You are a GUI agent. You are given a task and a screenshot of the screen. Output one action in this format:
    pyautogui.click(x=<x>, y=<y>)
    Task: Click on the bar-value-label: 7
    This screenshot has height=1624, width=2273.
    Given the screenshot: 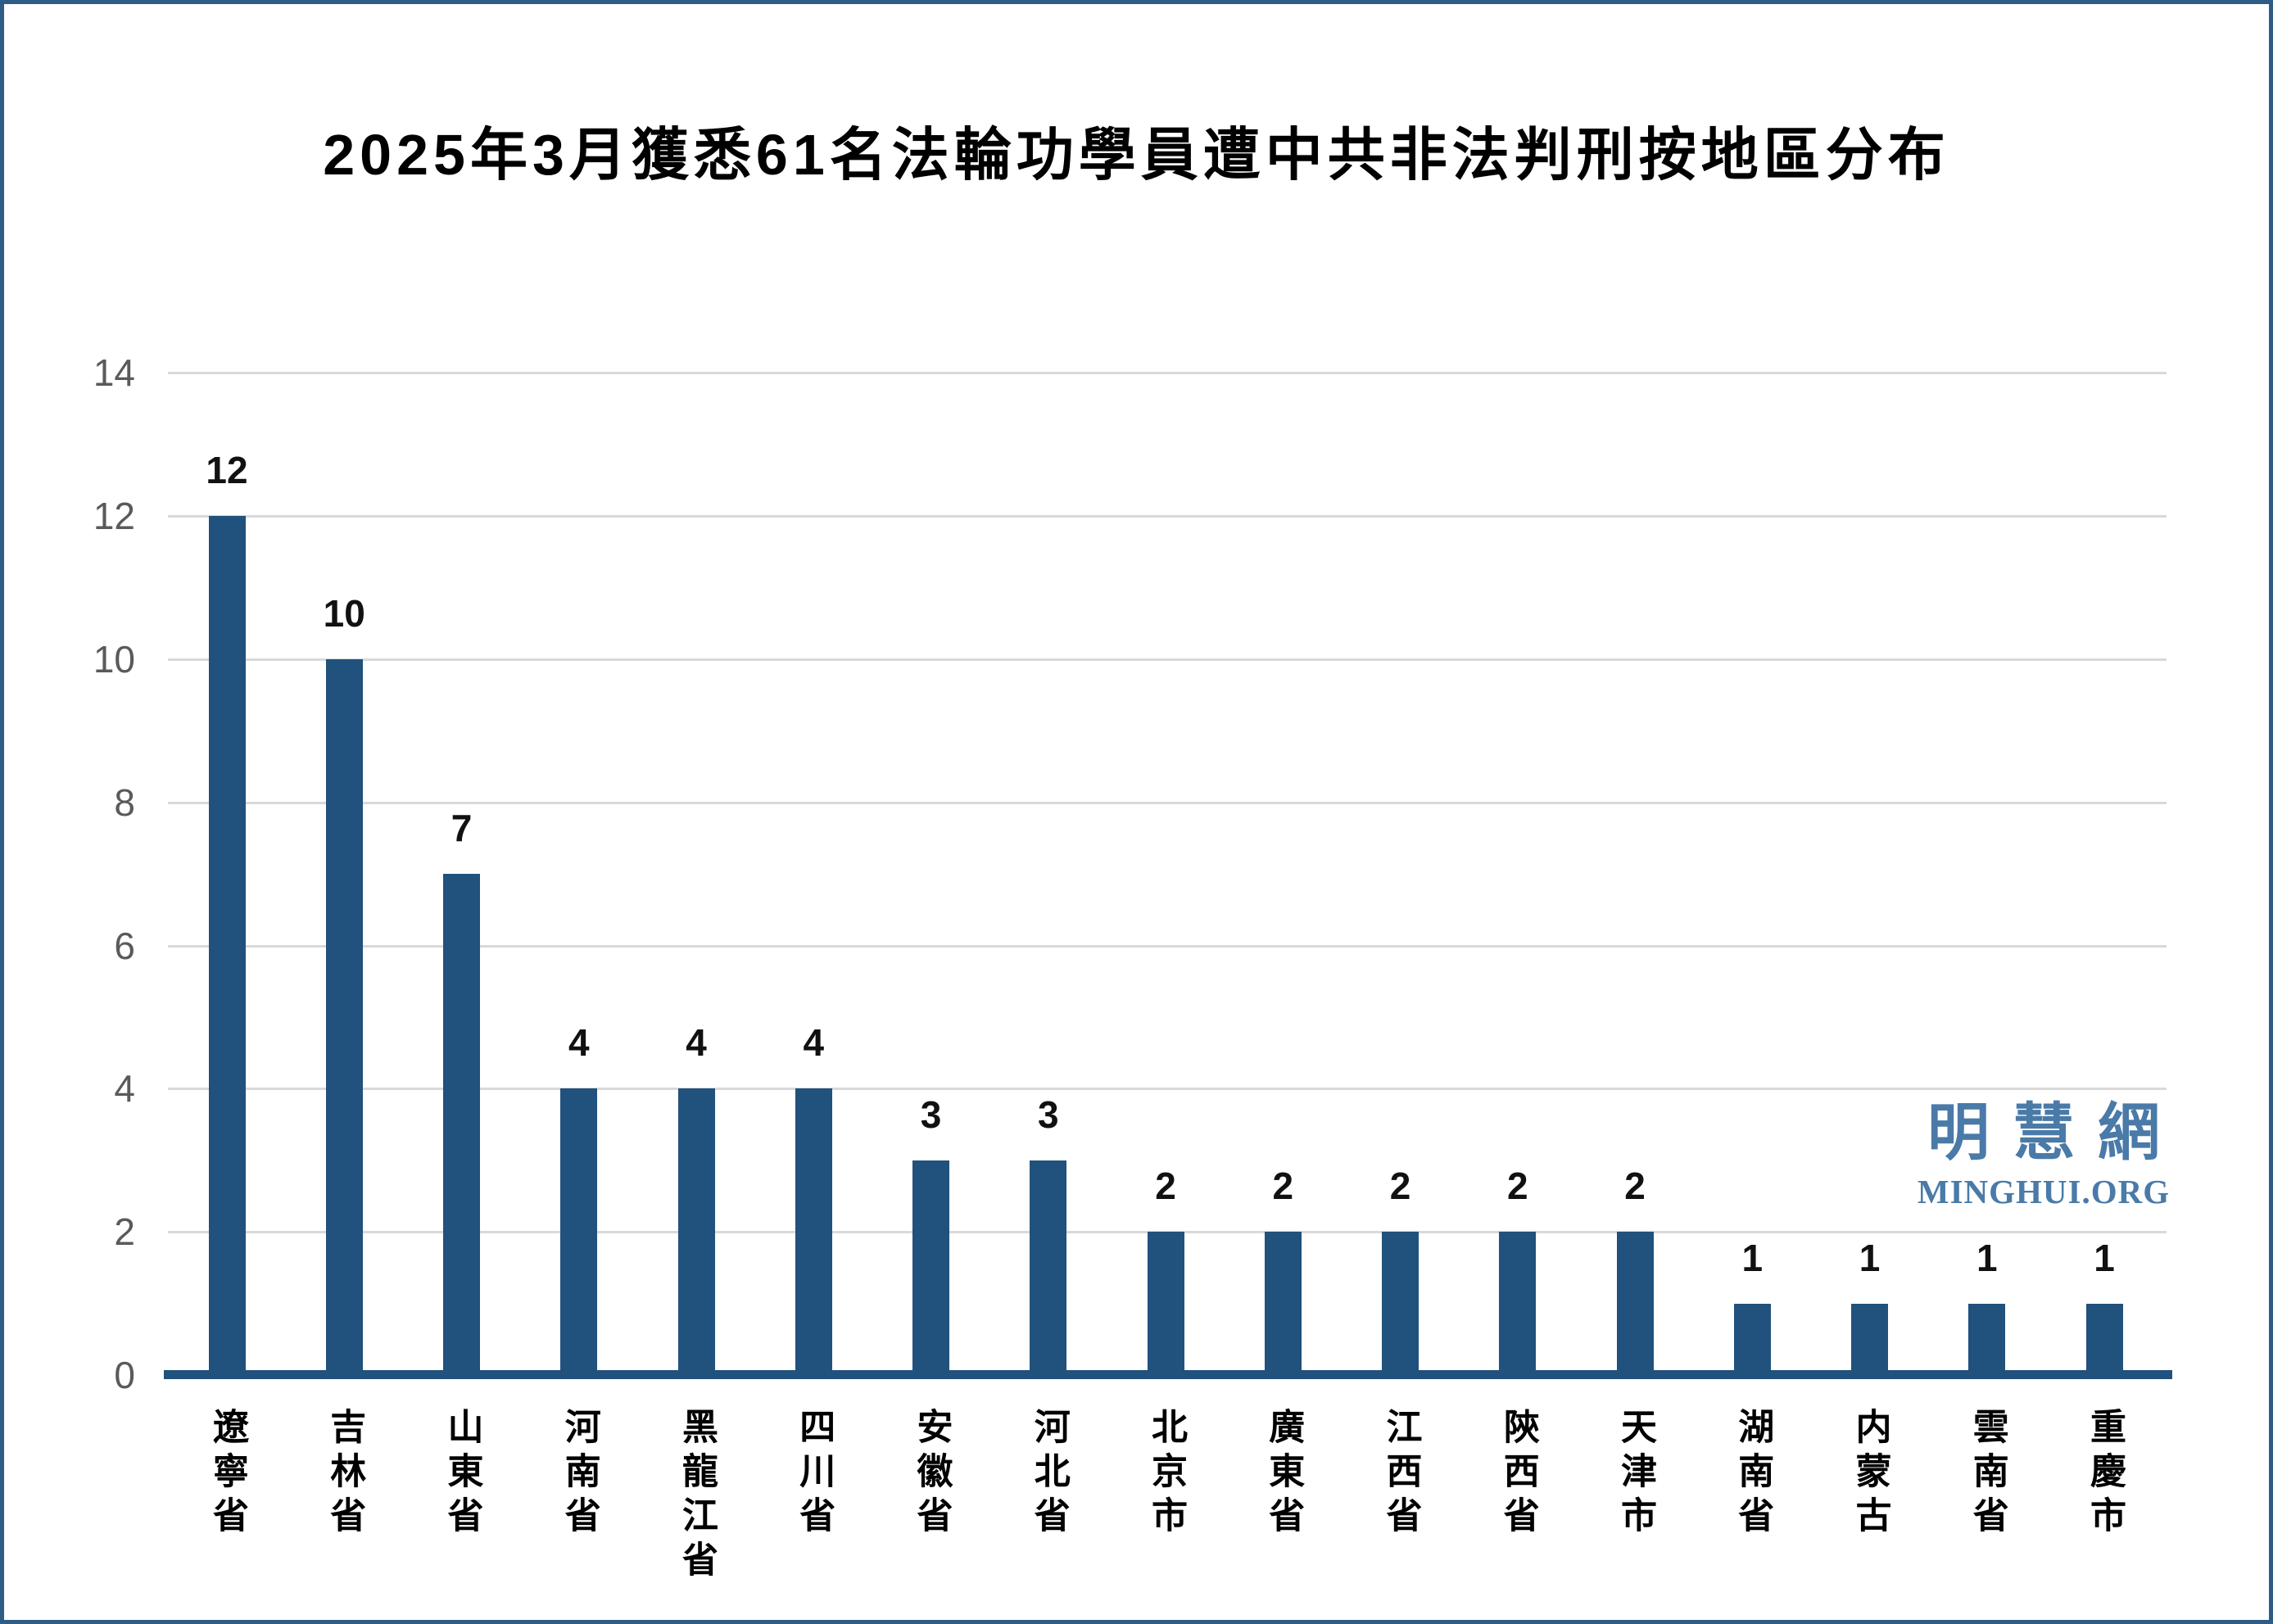 What is the action you would take?
    pyautogui.click(x=462, y=829)
    